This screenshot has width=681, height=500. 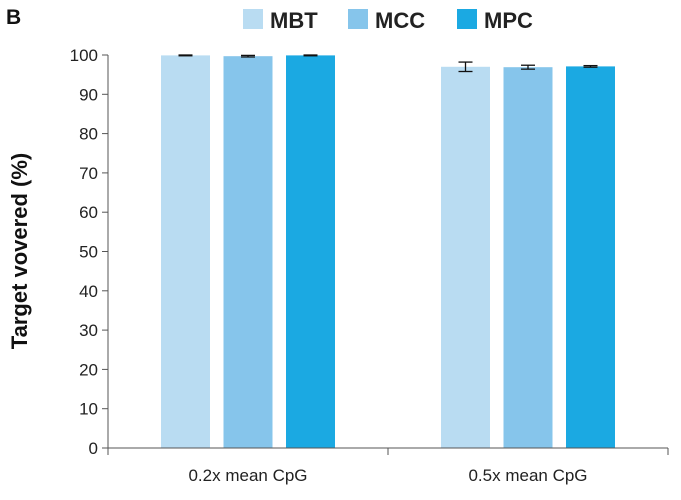 I want to click on legend-label-mpc: MPC, so click(x=508, y=20).